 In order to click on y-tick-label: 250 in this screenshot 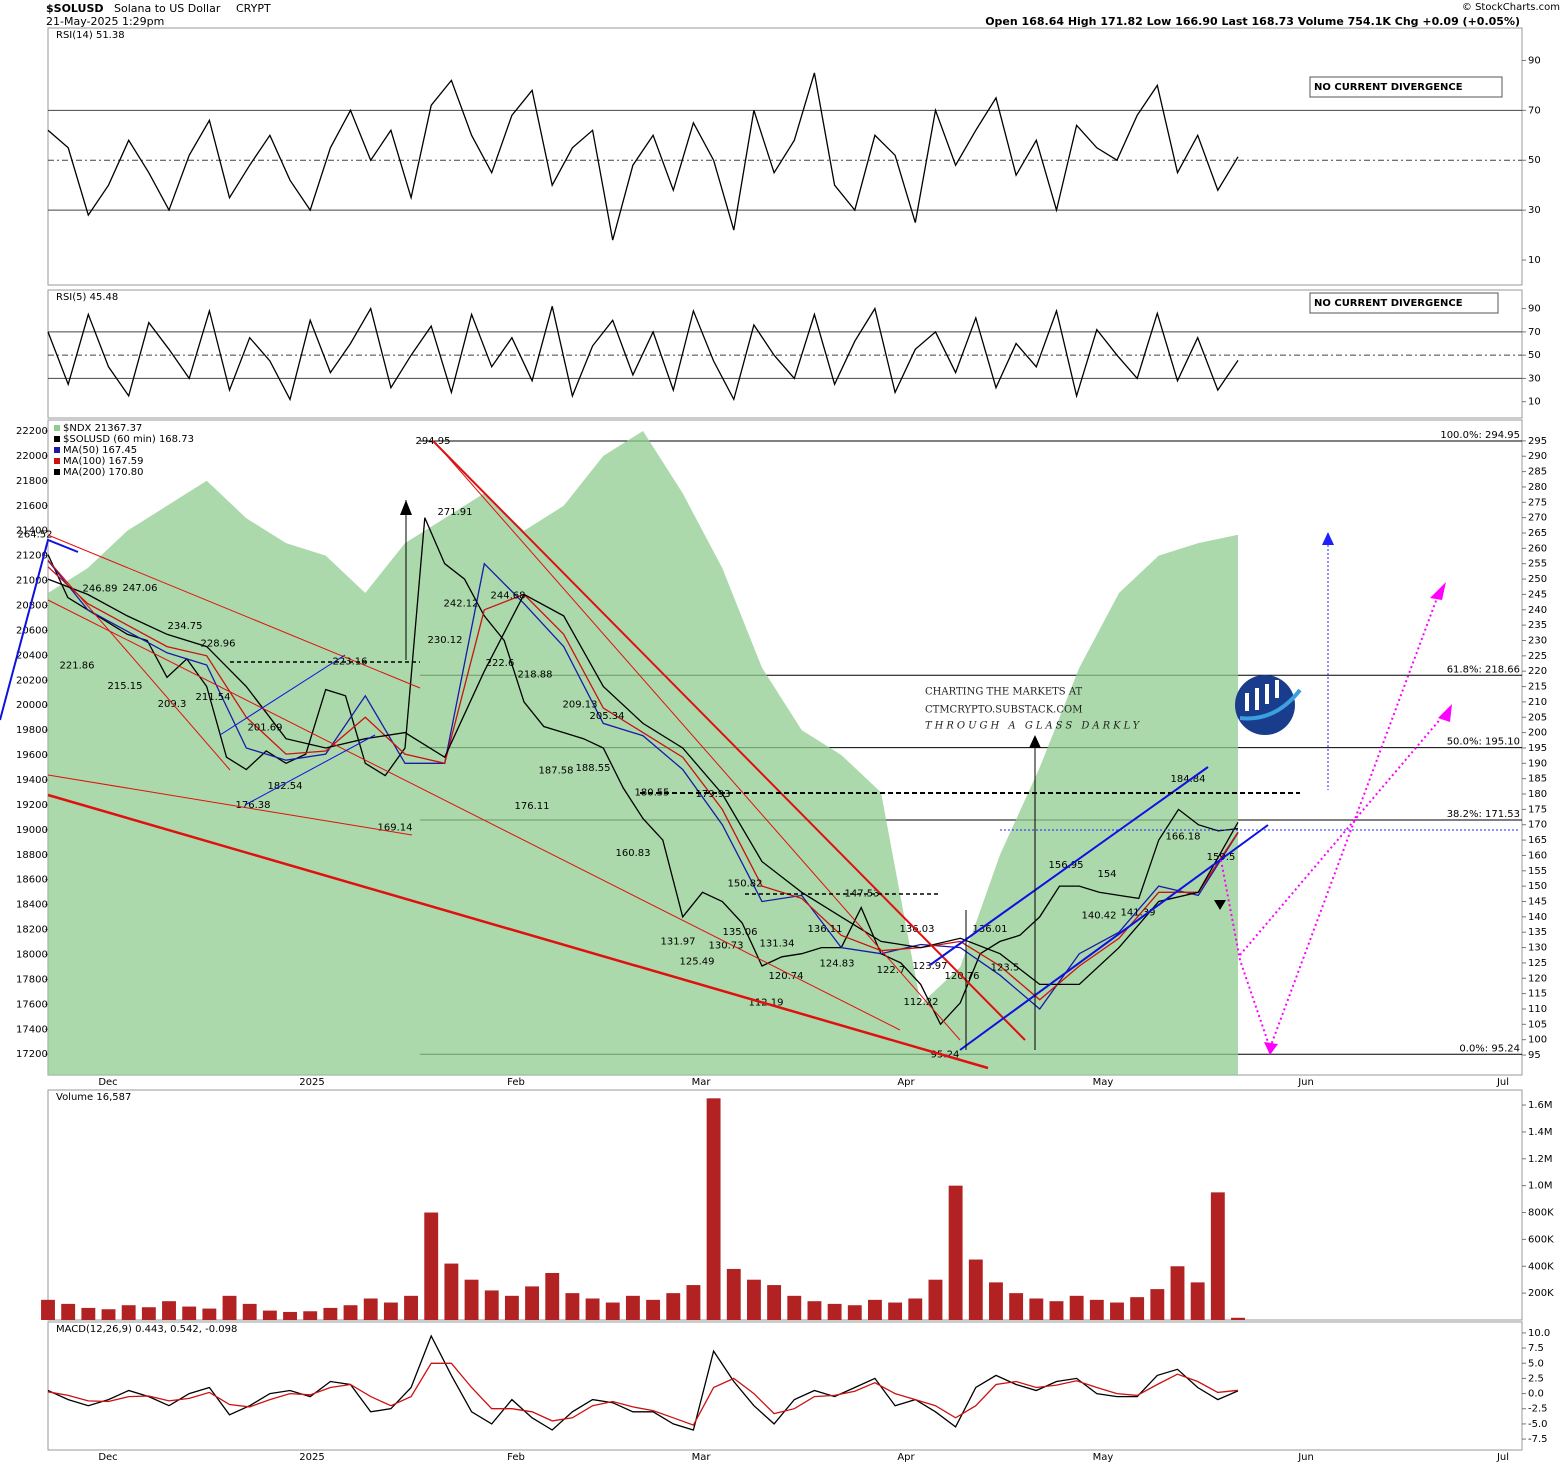, I will do `click(1537, 579)`.